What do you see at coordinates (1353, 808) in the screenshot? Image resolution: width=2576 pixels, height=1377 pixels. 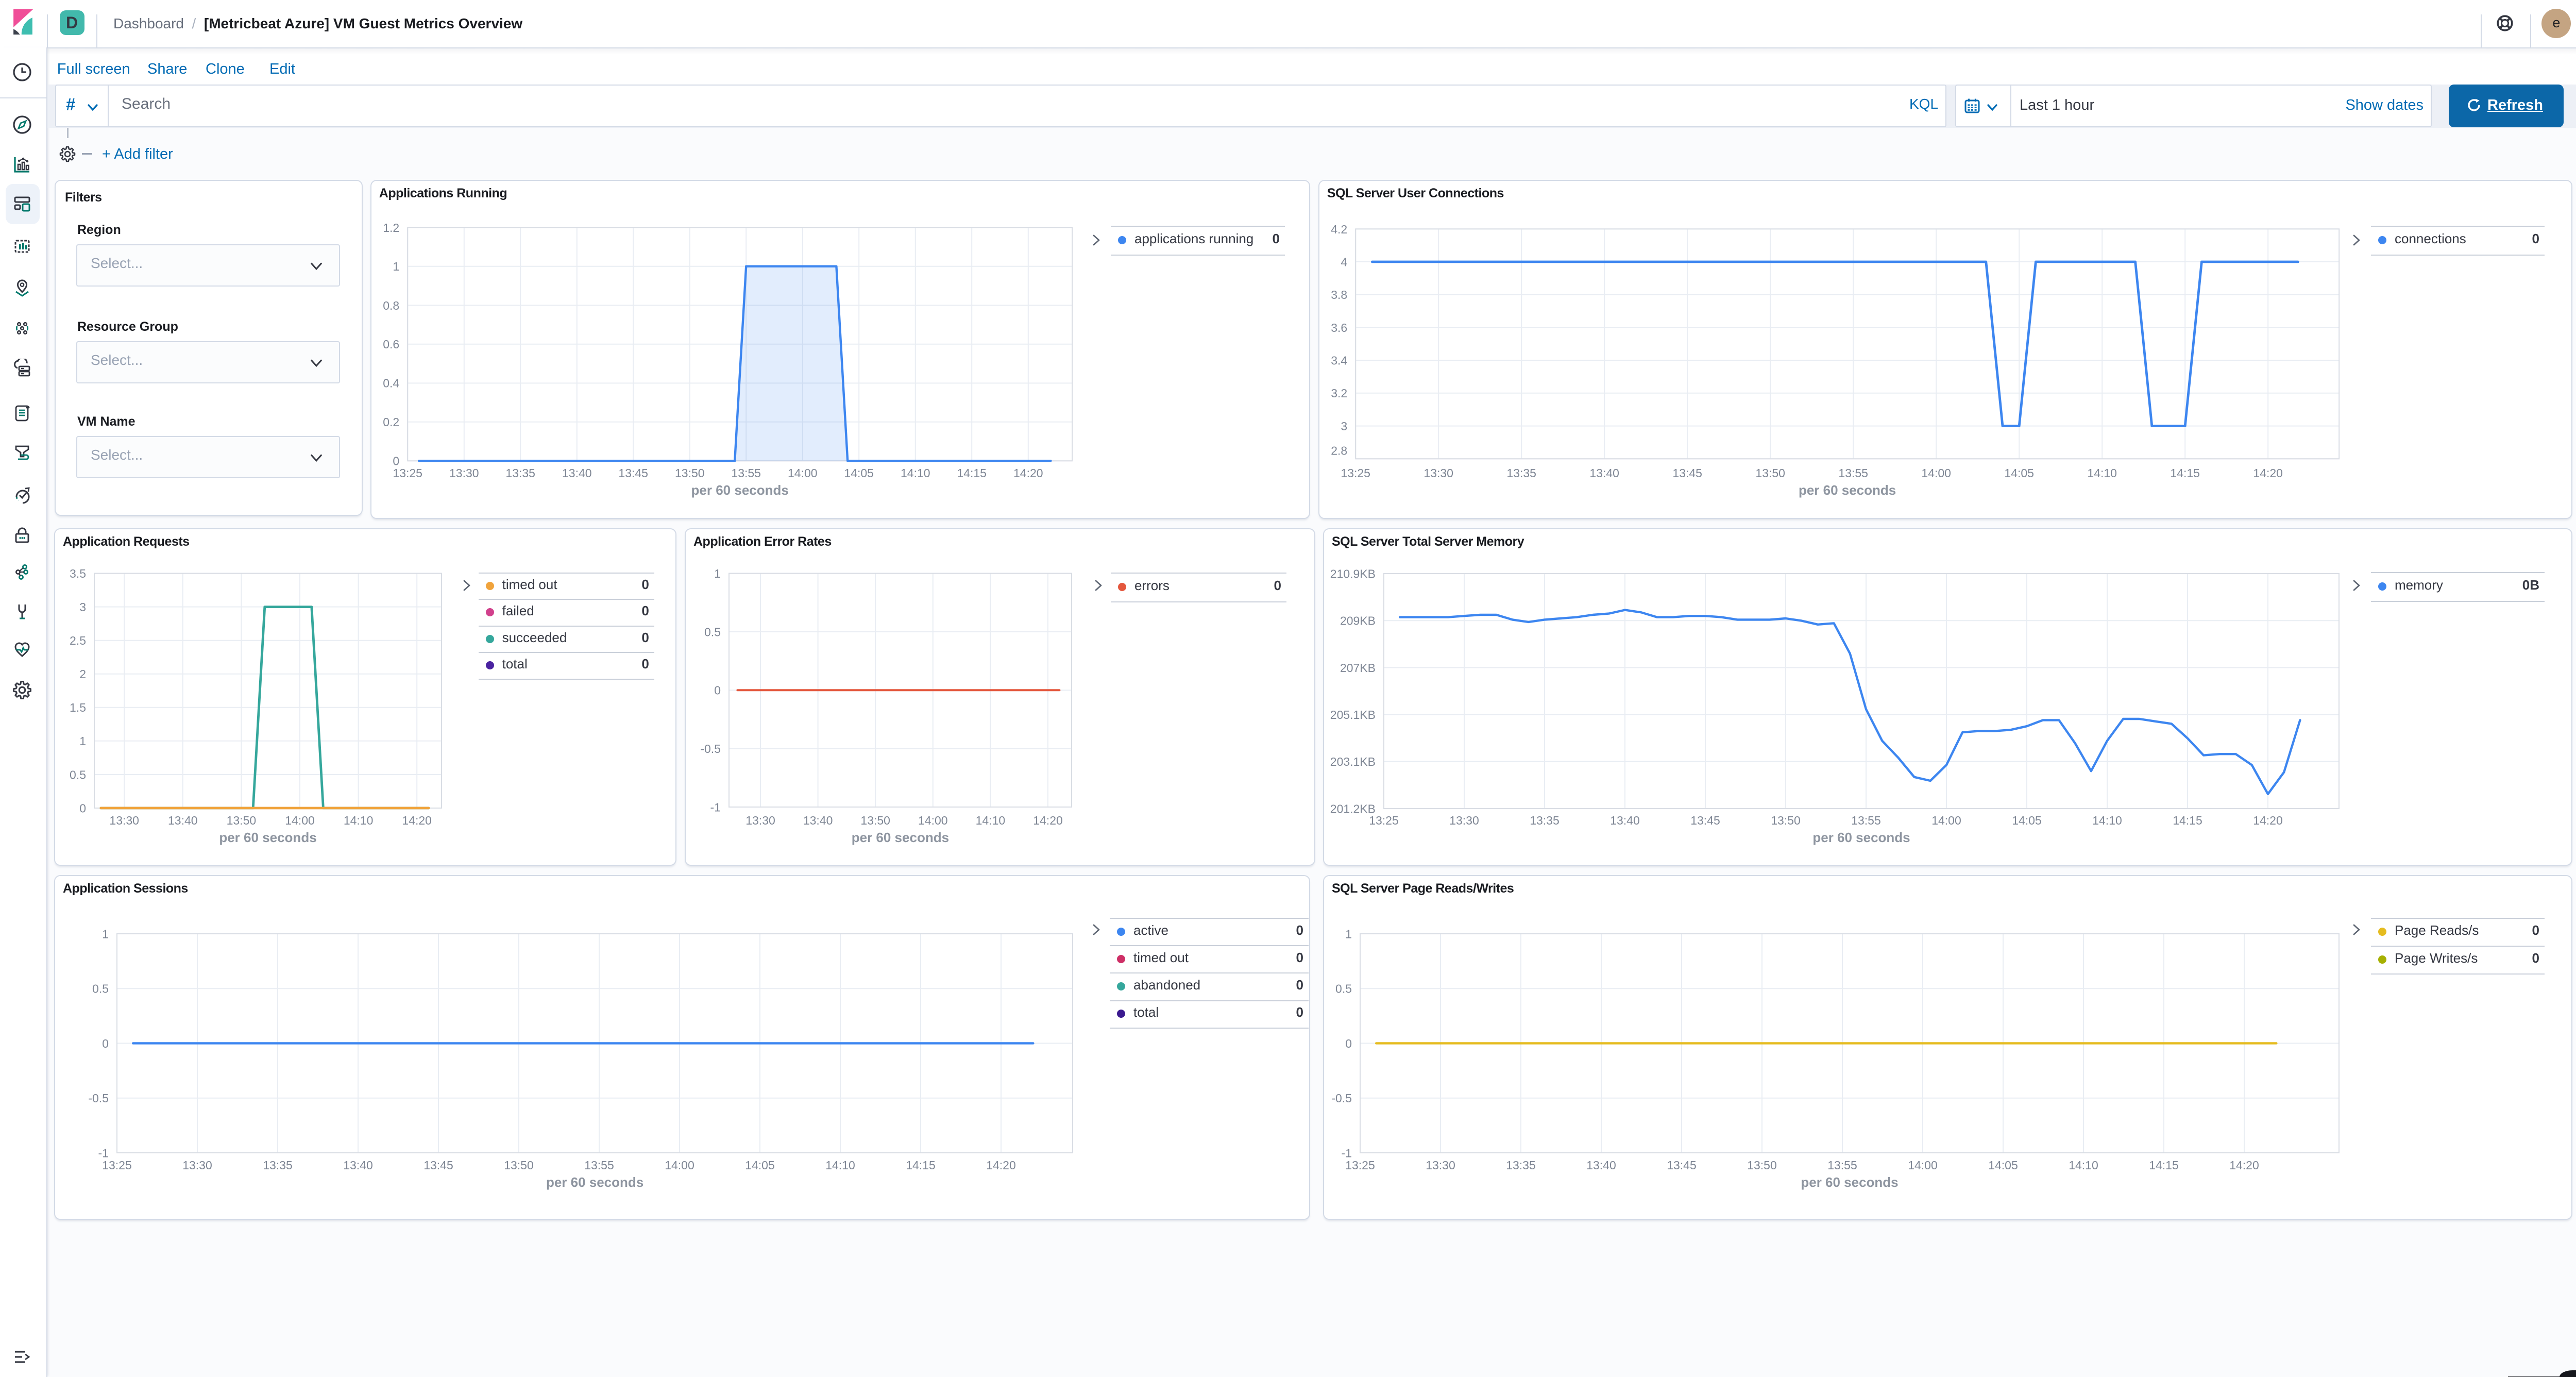 I see `svg-text: 201.2KB` at bounding box center [1353, 808].